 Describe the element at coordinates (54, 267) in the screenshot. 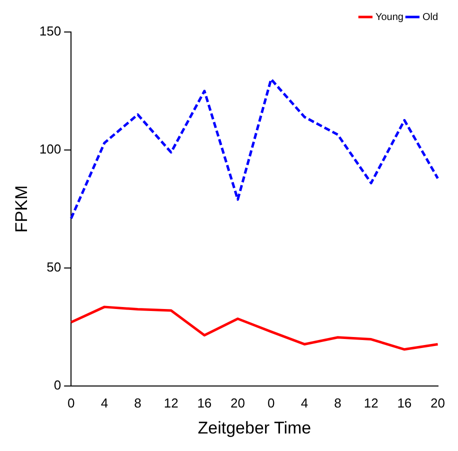

I see `y-tick-label: 50` at that location.